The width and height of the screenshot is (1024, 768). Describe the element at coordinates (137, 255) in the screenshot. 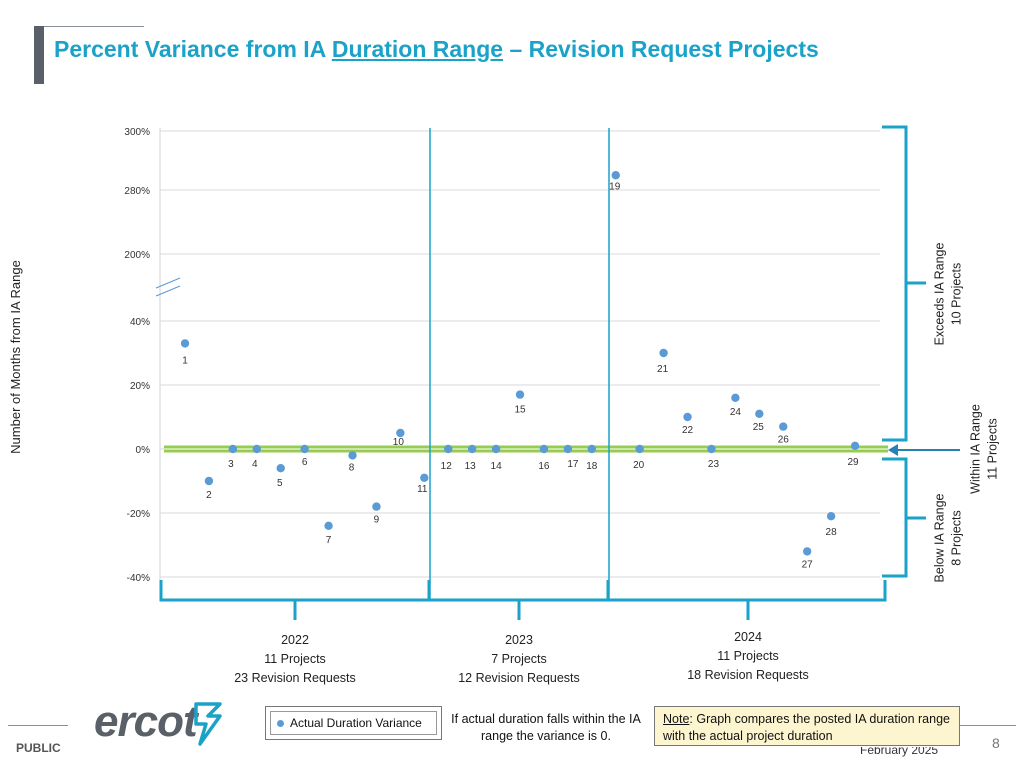

I see `y-tick-label: 200%` at that location.